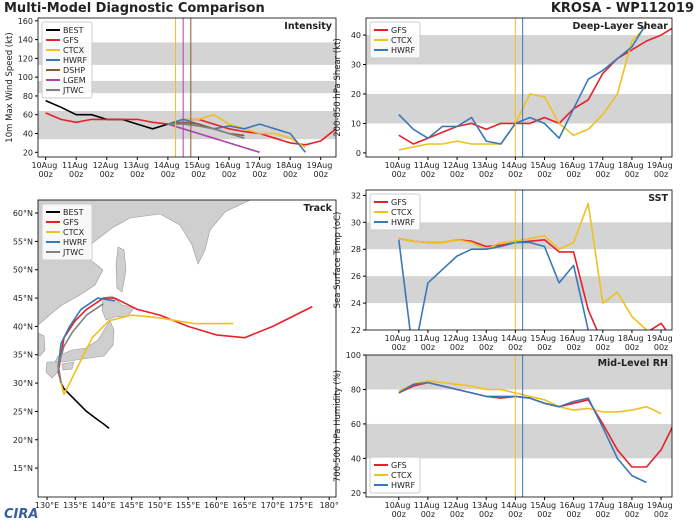 Image resolution: width=700 pixels, height=525 pixels. What do you see at coordinates (23, 411) in the screenshot?
I see `y-tick-label: 25°N` at bounding box center [23, 411].